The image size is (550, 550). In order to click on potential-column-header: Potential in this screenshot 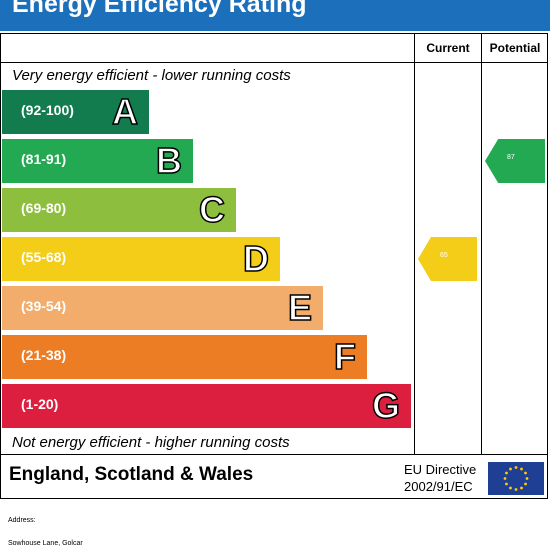, I will do `click(515, 48)`.